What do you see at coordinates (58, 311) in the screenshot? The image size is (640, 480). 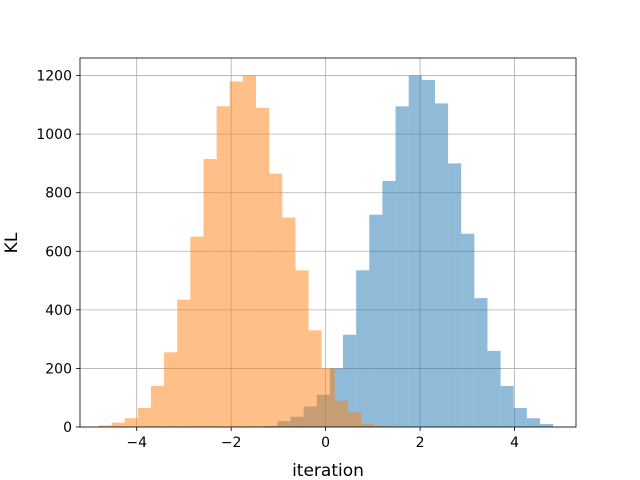 I see `y-tick-label: 400` at bounding box center [58, 311].